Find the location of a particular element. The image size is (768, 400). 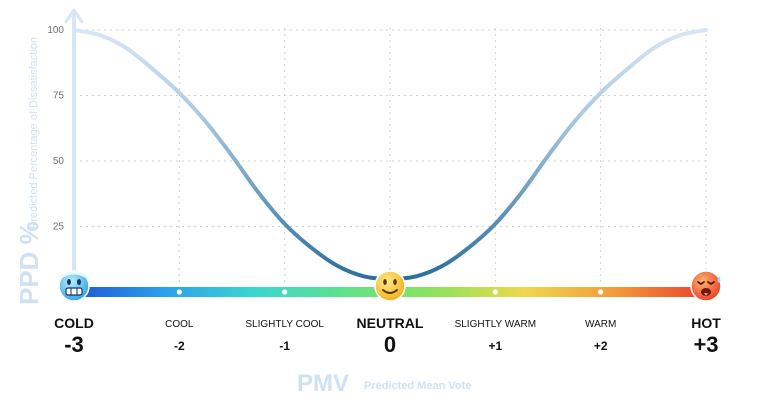

scale-label: COLD is located at coordinates (74, 323).